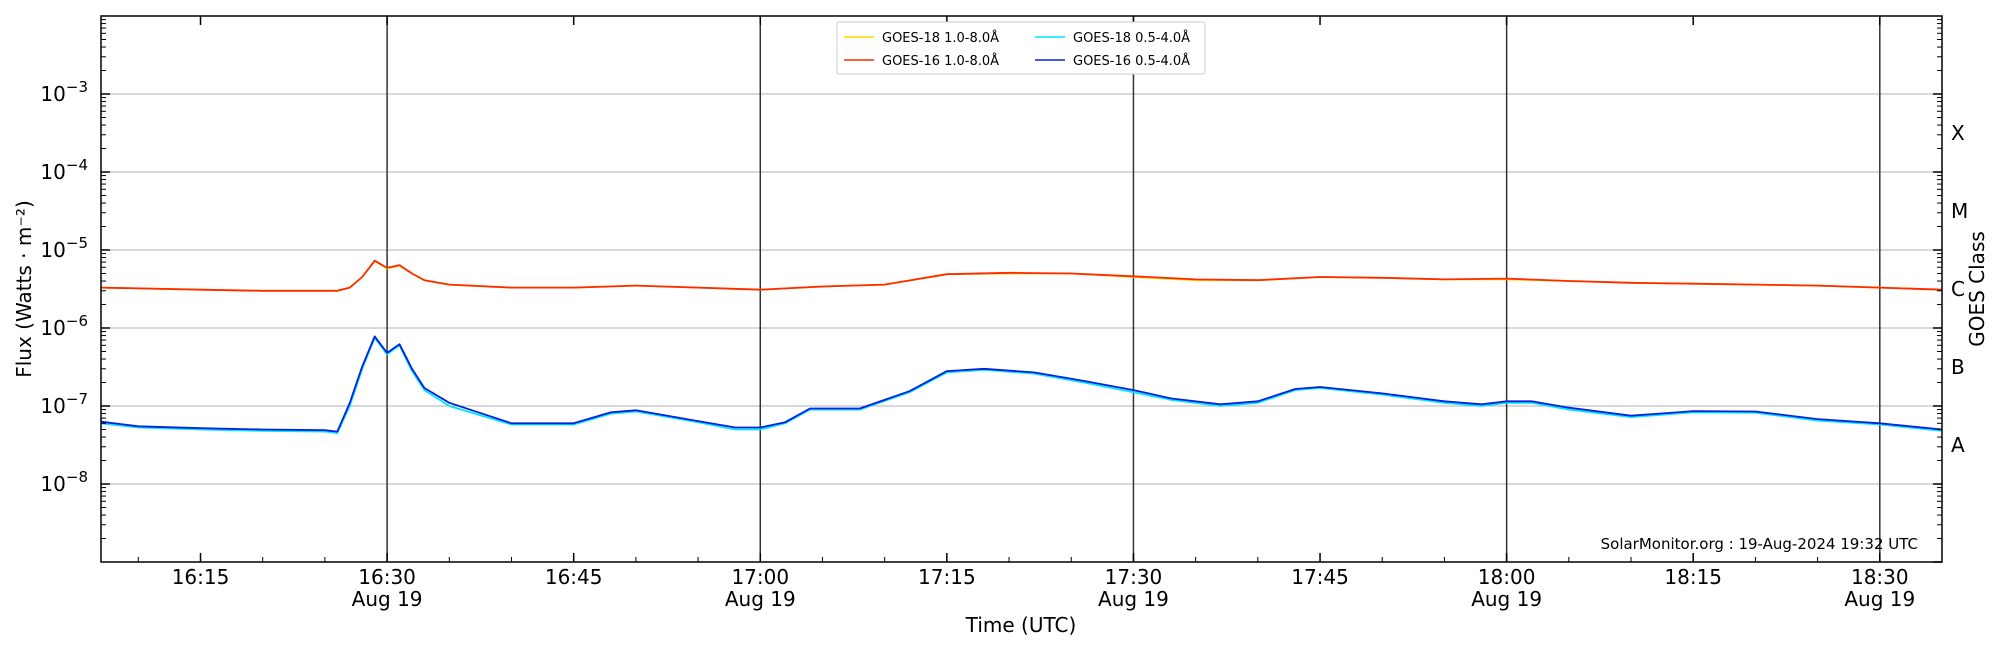  What do you see at coordinates (64, 248) in the screenshot?
I see `y-tick-label: 10⁻⁵` at bounding box center [64, 248].